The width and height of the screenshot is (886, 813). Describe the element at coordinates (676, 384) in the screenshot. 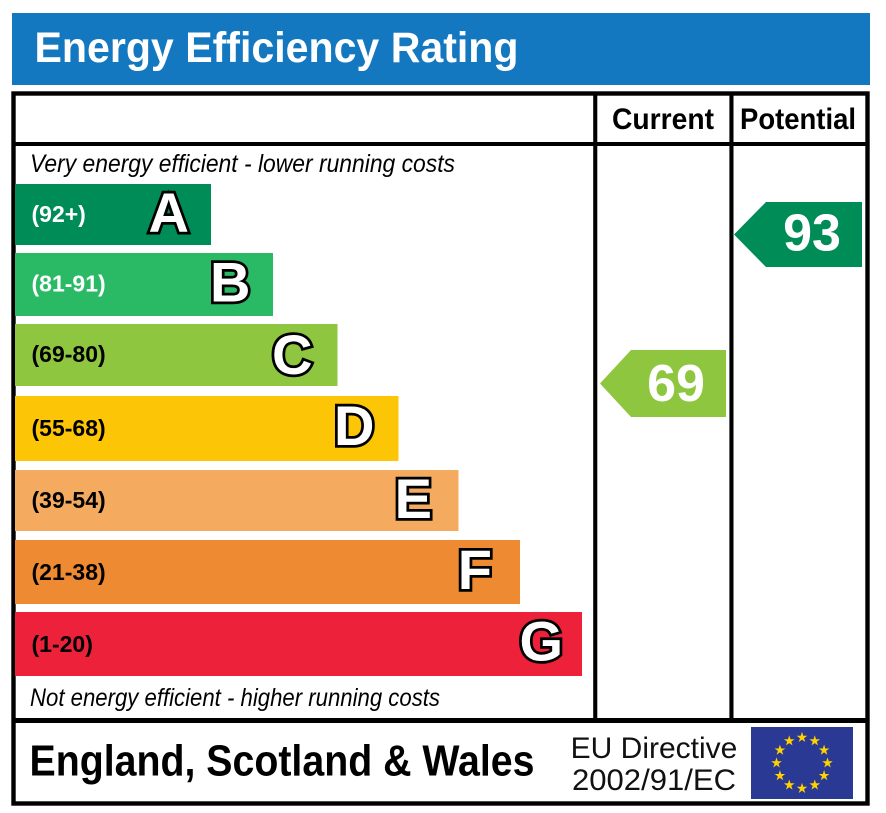

I see `svg-text: 69` at that location.